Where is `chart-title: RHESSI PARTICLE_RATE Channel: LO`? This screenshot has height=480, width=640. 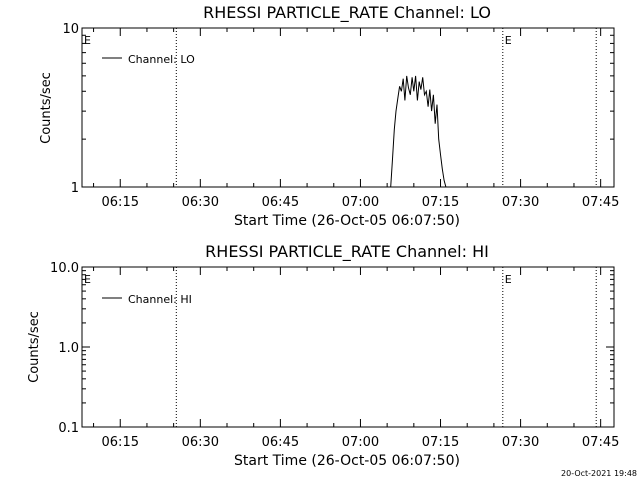
chart-title: RHESSI PARTICLE_RATE Channel: LO is located at coordinates (347, 13).